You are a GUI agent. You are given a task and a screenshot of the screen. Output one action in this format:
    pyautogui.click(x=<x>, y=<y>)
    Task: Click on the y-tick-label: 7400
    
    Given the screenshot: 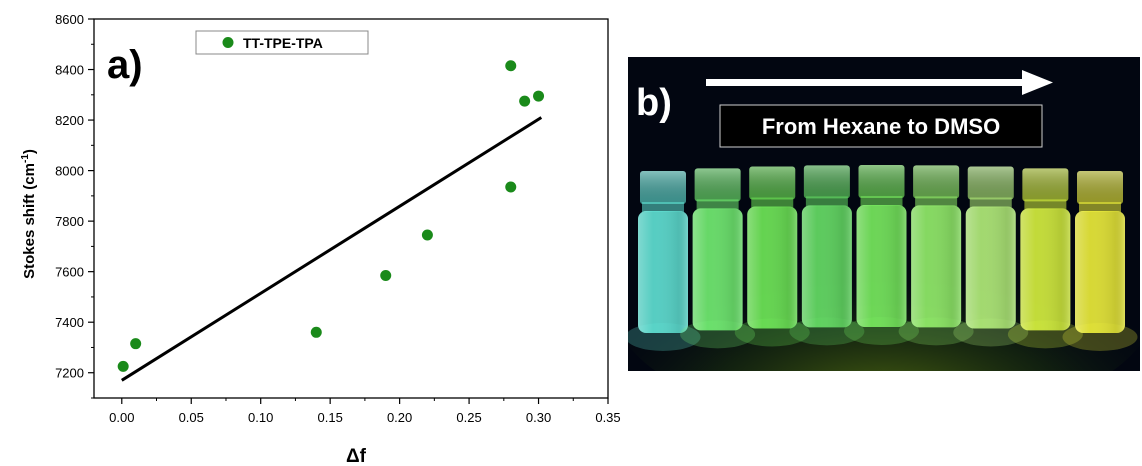 What is the action you would take?
    pyautogui.click(x=69, y=322)
    